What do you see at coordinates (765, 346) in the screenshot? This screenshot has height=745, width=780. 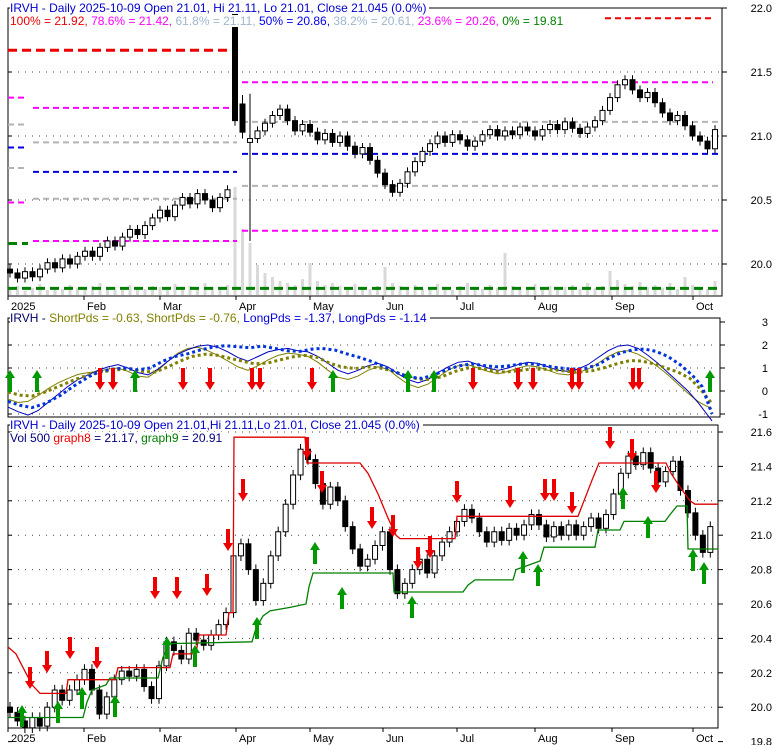 I see `y-axis-label: 2` at bounding box center [765, 346].